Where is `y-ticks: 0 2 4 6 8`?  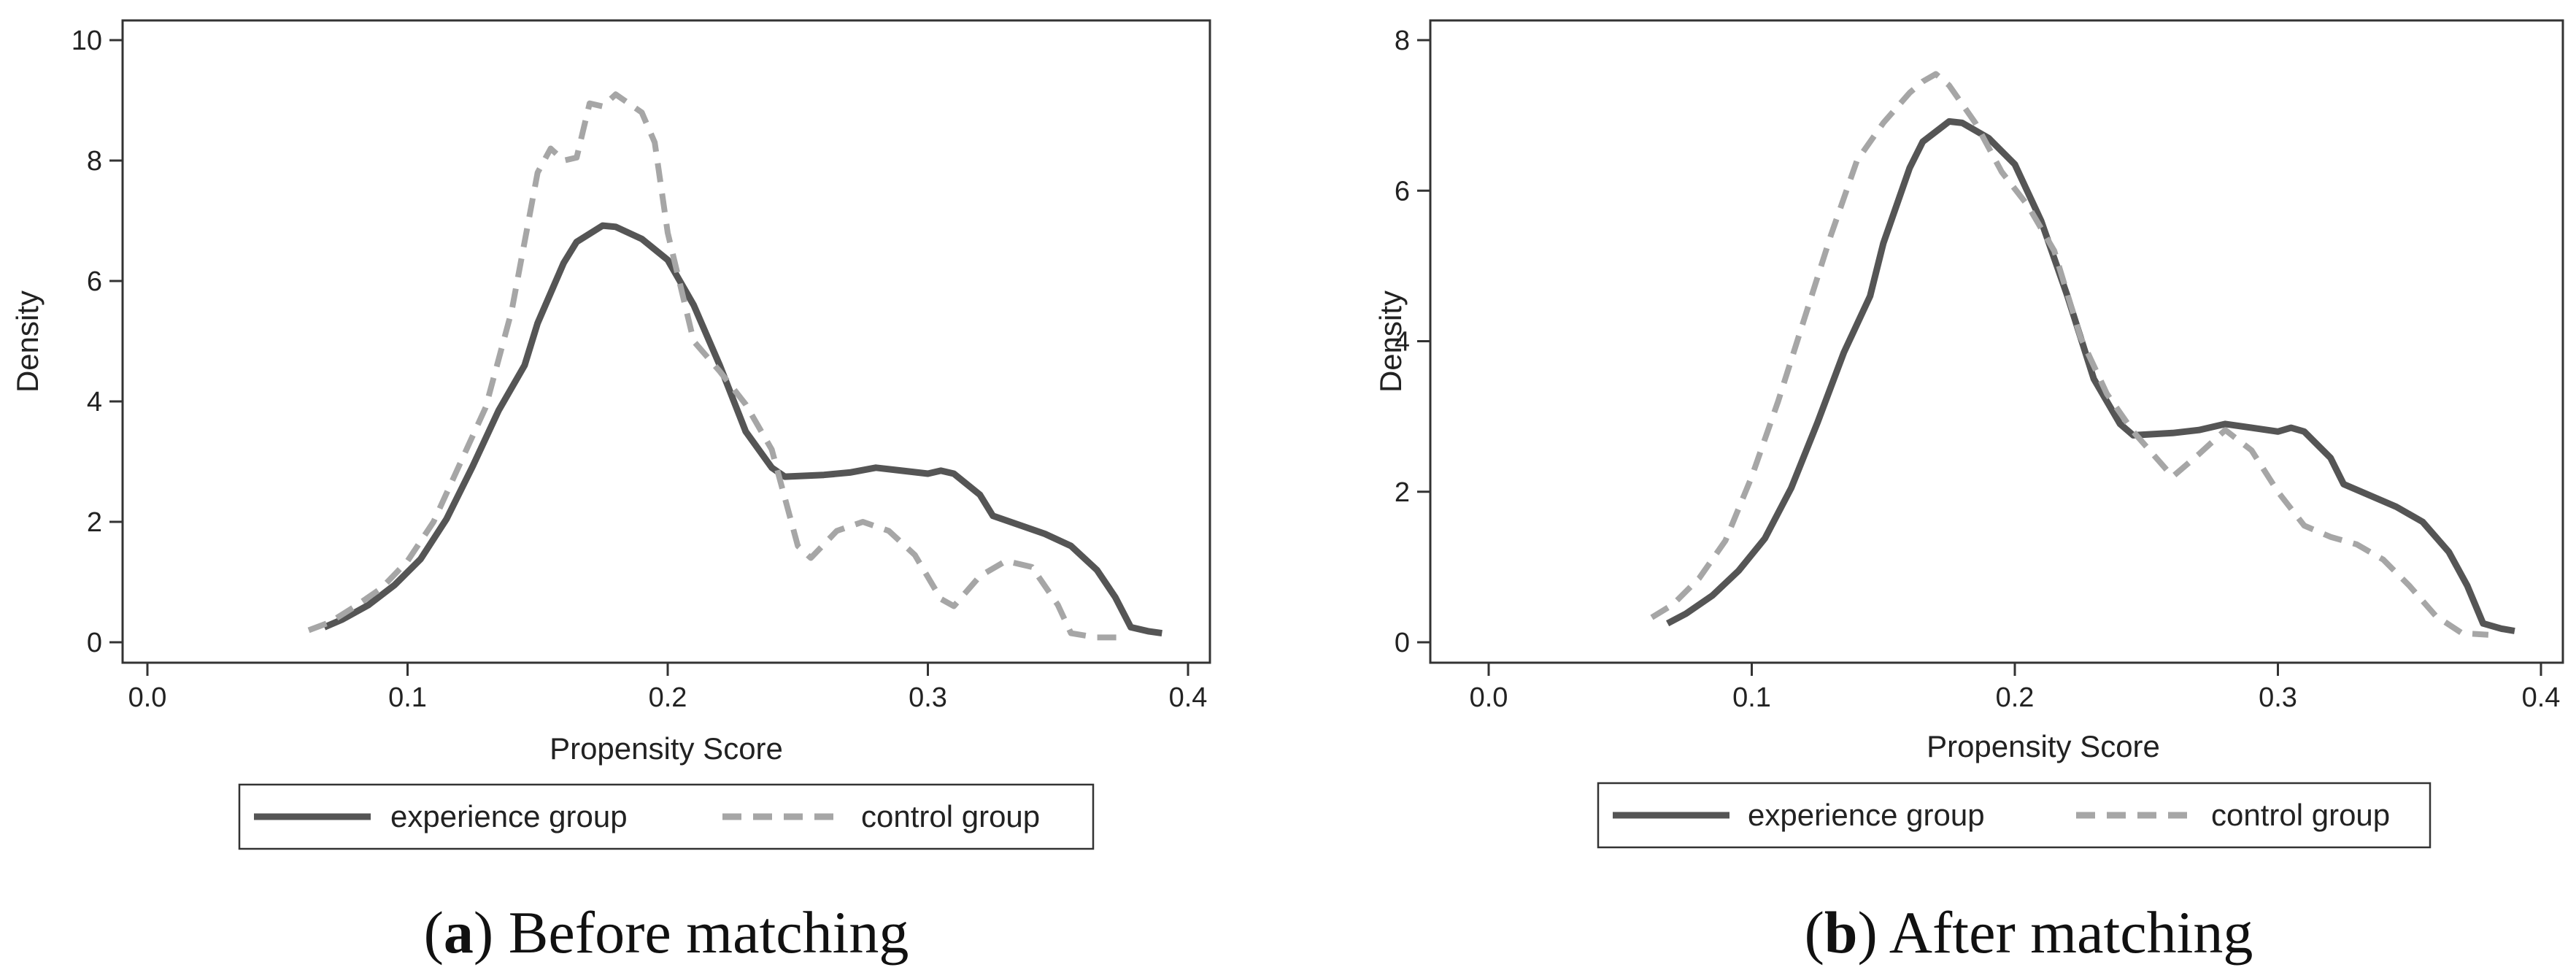
y-ticks: 0 2 4 6 8 is located at coordinates (1413, 342).